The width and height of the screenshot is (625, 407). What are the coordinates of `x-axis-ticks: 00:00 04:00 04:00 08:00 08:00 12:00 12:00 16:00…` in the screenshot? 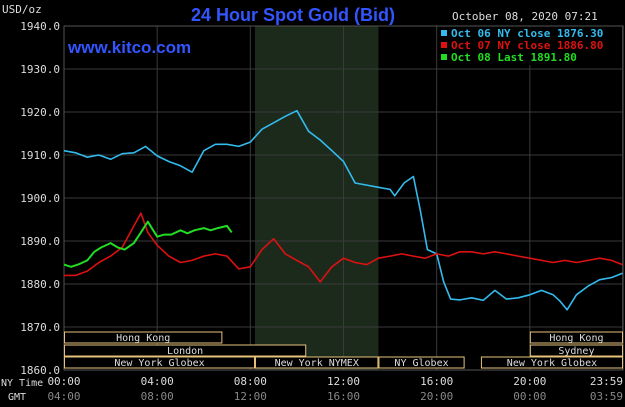 It's located at (335, 389).